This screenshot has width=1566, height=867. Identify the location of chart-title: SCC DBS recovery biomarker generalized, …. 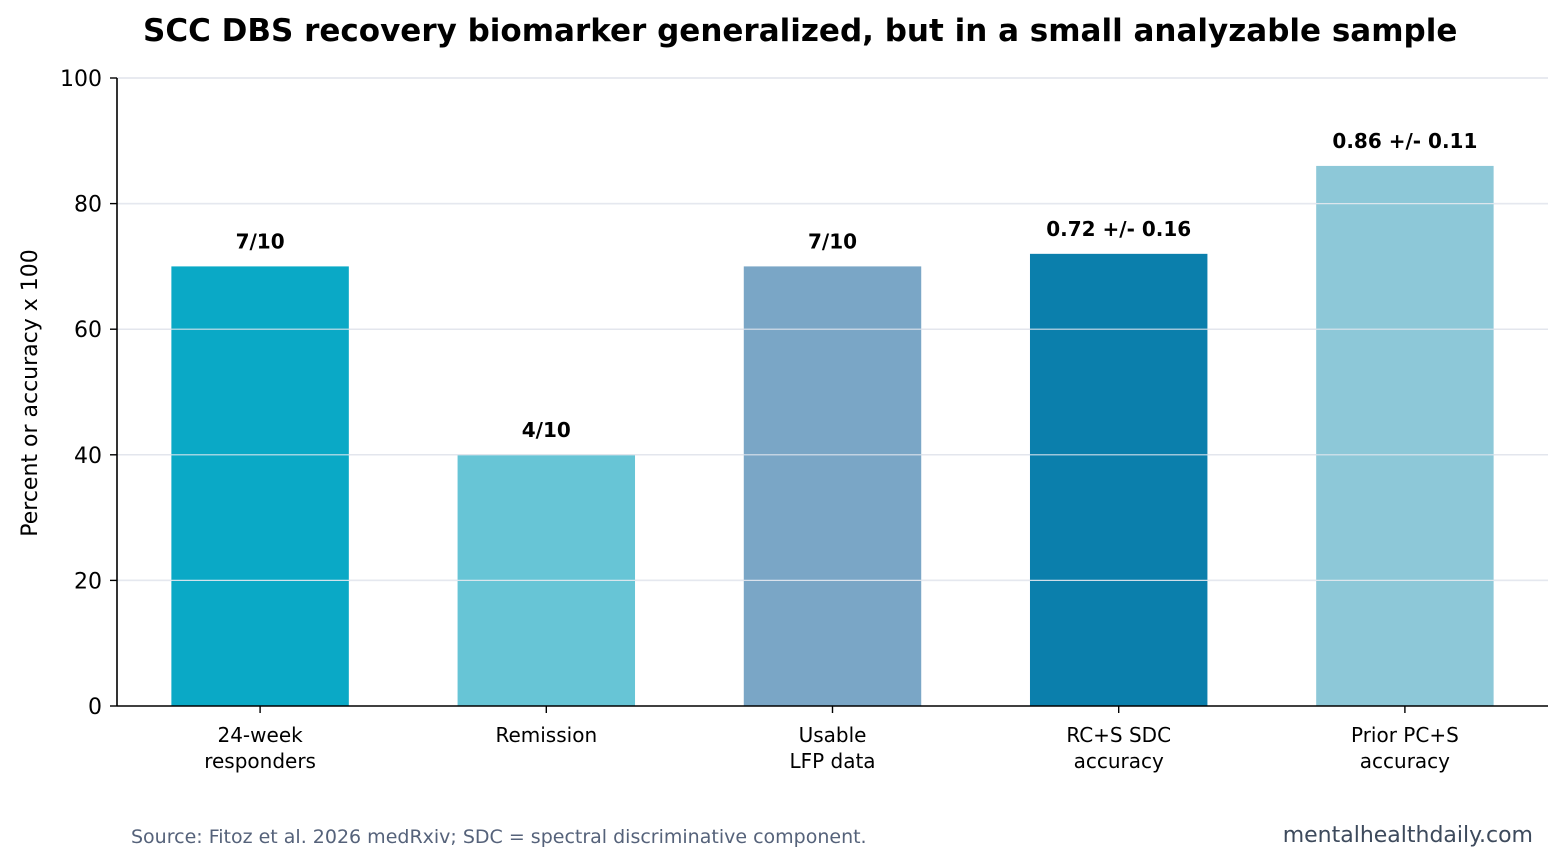
(800, 31).